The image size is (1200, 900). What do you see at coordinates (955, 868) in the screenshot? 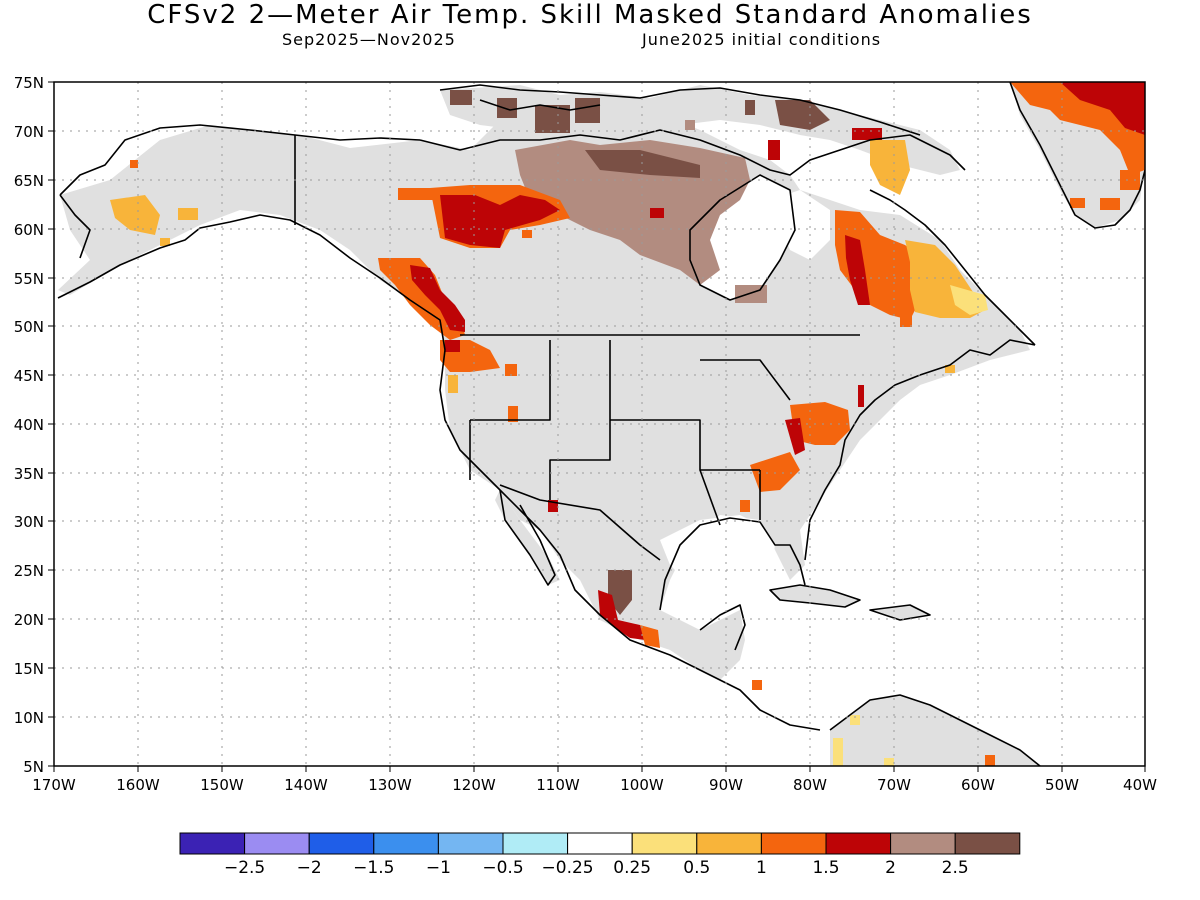
I see `colorbar-tick-label: 2.5` at bounding box center [955, 868].